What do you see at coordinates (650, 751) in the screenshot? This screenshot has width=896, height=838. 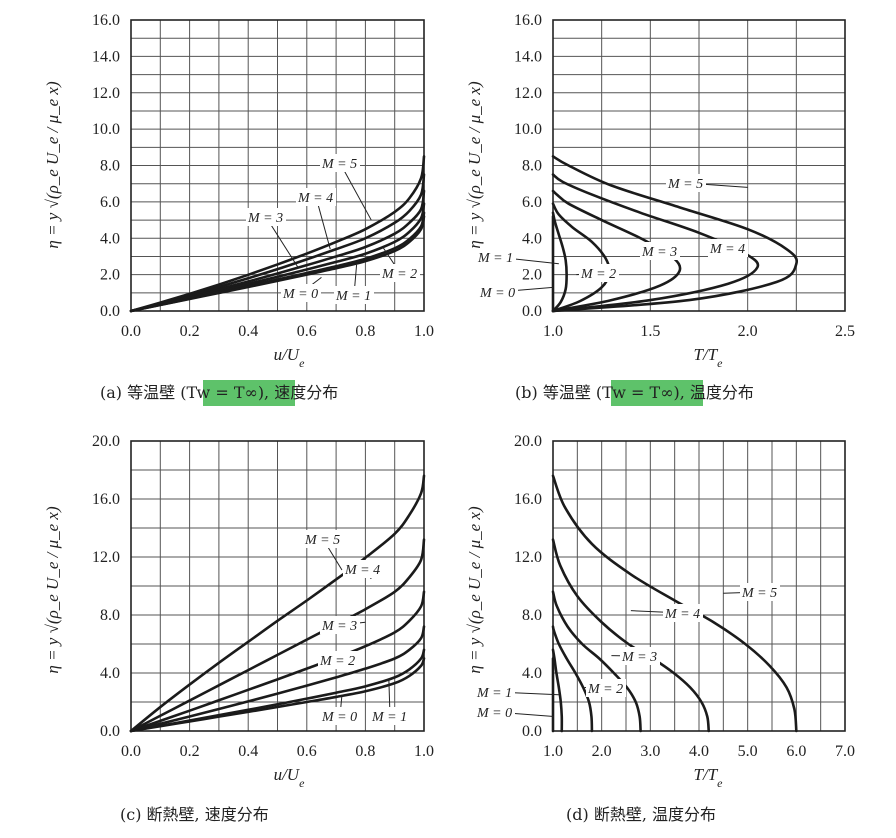 I see `x-tick-label: 3.0` at bounding box center [650, 751].